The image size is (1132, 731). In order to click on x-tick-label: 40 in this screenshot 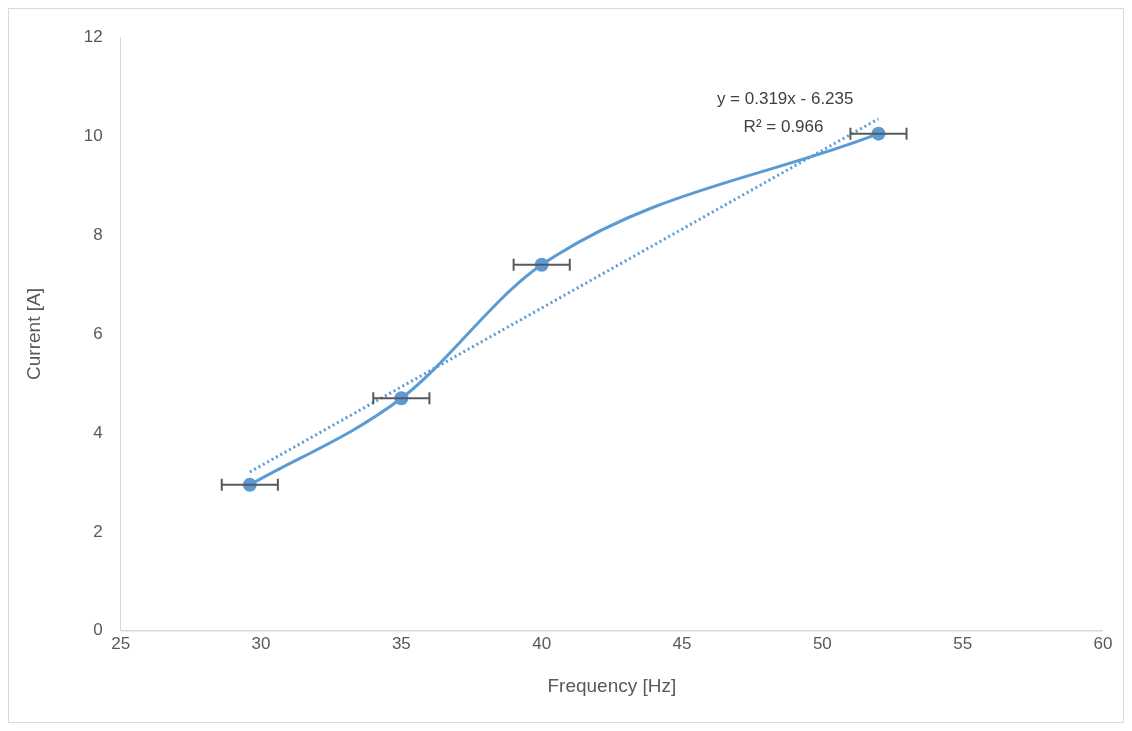, I will do `click(542, 643)`.